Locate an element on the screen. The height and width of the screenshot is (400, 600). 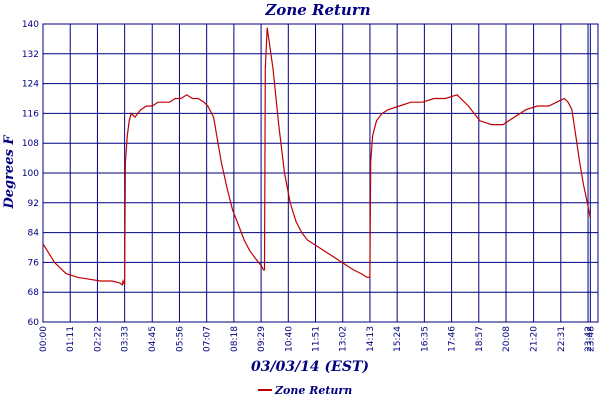
y-tick-label: 100 is located at coordinates (30, 174).